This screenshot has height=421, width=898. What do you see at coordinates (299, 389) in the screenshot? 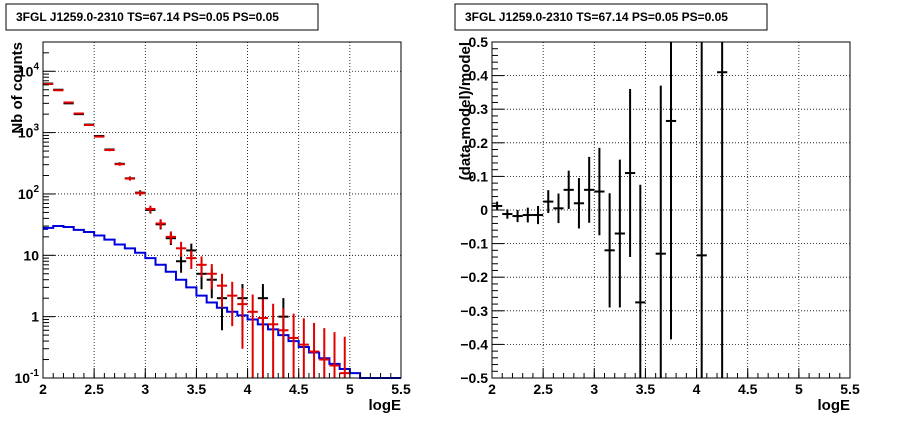
I see `left-x-tick-label: 4.5` at bounding box center [299, 389].